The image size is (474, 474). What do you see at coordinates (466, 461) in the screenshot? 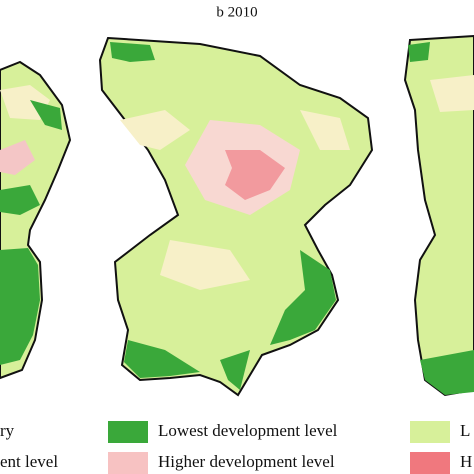
I see `legend-label: H` at bounding box center [466, 461].